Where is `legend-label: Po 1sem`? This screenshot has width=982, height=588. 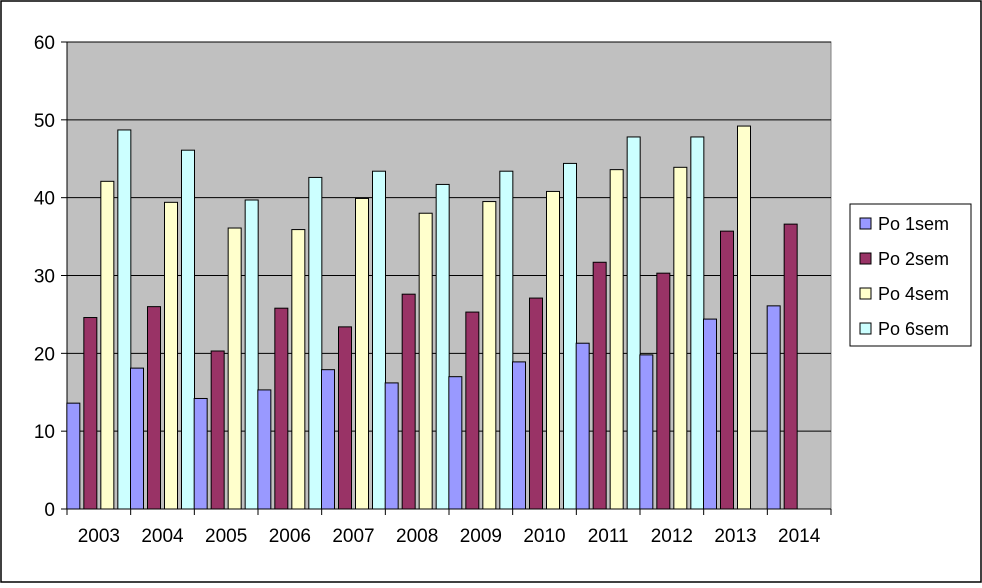 legend-label: Po 1sem is located at coordinates (913, 224).